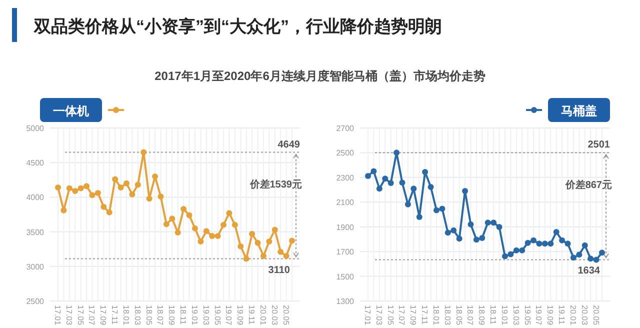 The image size is (640, 328). What do you see at coordinates (91, 315) in the screenshot?
I see `x-tick-label: 17.07` at bounding box center [91, 315].